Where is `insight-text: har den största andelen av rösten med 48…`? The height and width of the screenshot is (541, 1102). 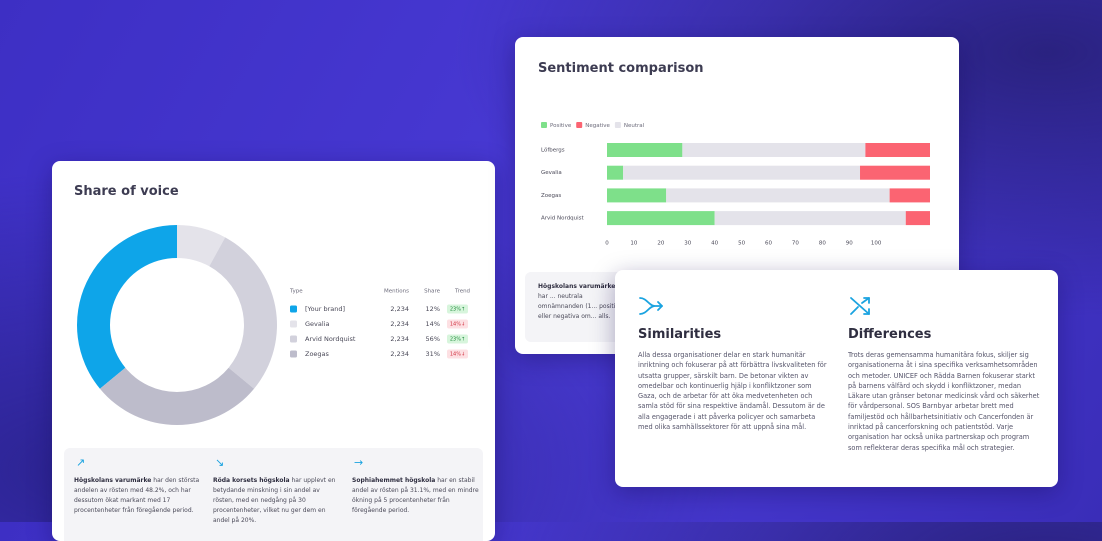 insight-text: har den största andelen av rösten med 48… is located at coordinates (137, 495).